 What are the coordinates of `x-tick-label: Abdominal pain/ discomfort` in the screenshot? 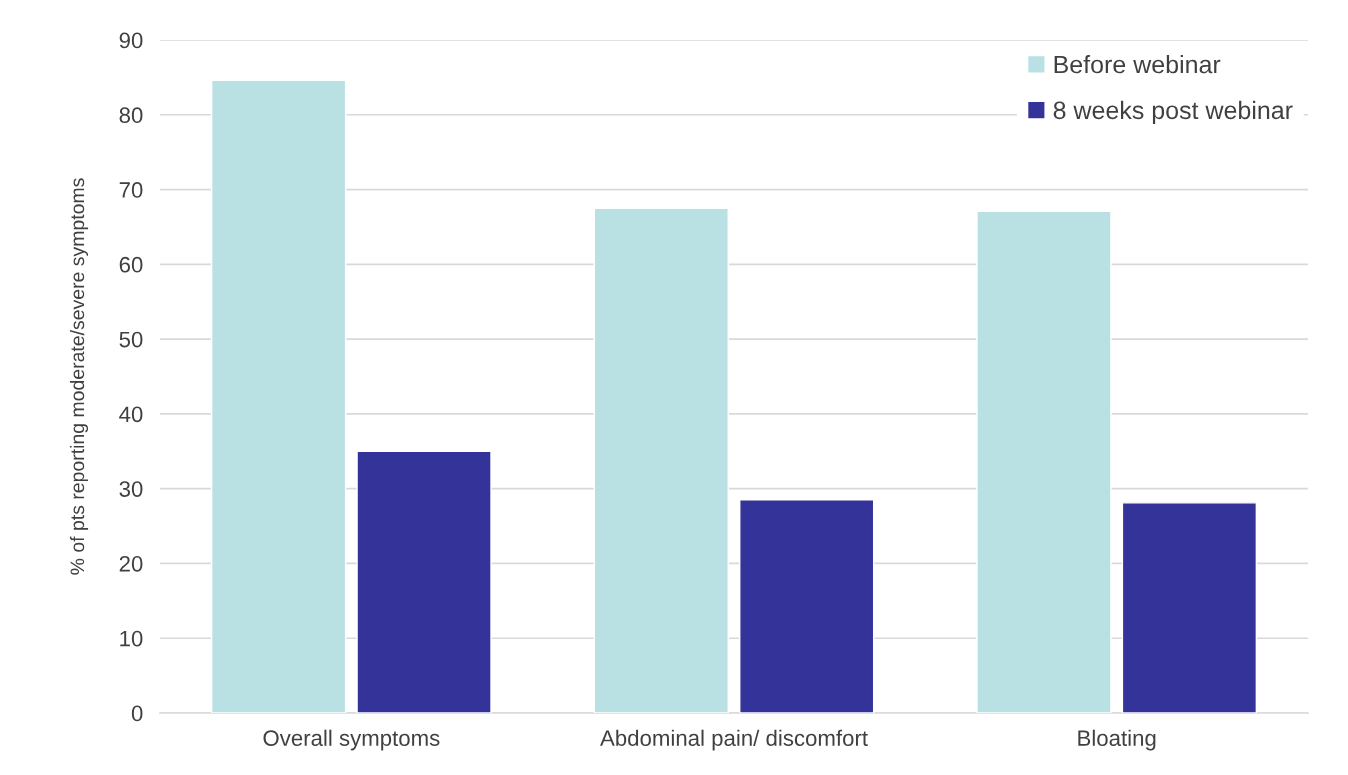 It's located at (734, 740).